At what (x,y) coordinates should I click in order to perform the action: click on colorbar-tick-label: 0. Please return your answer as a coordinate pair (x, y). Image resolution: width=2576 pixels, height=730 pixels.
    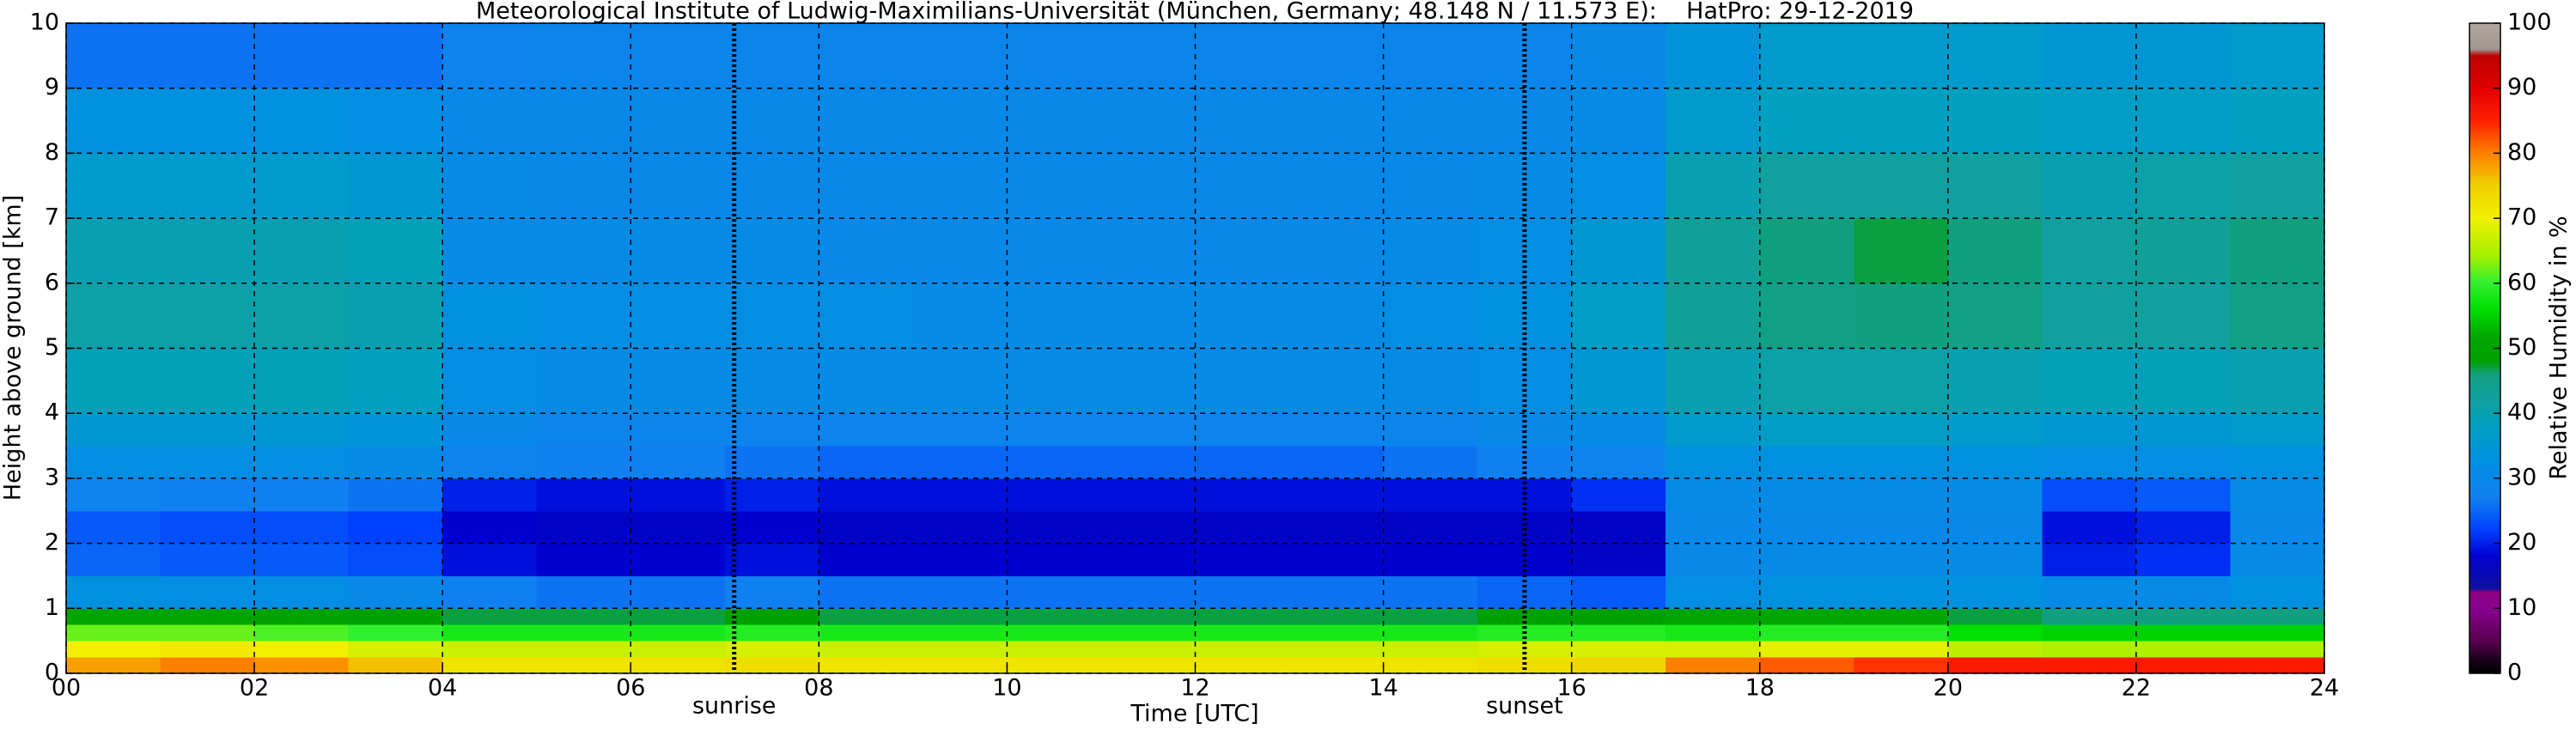
    Looking at the image, I should click on (2514, 673).